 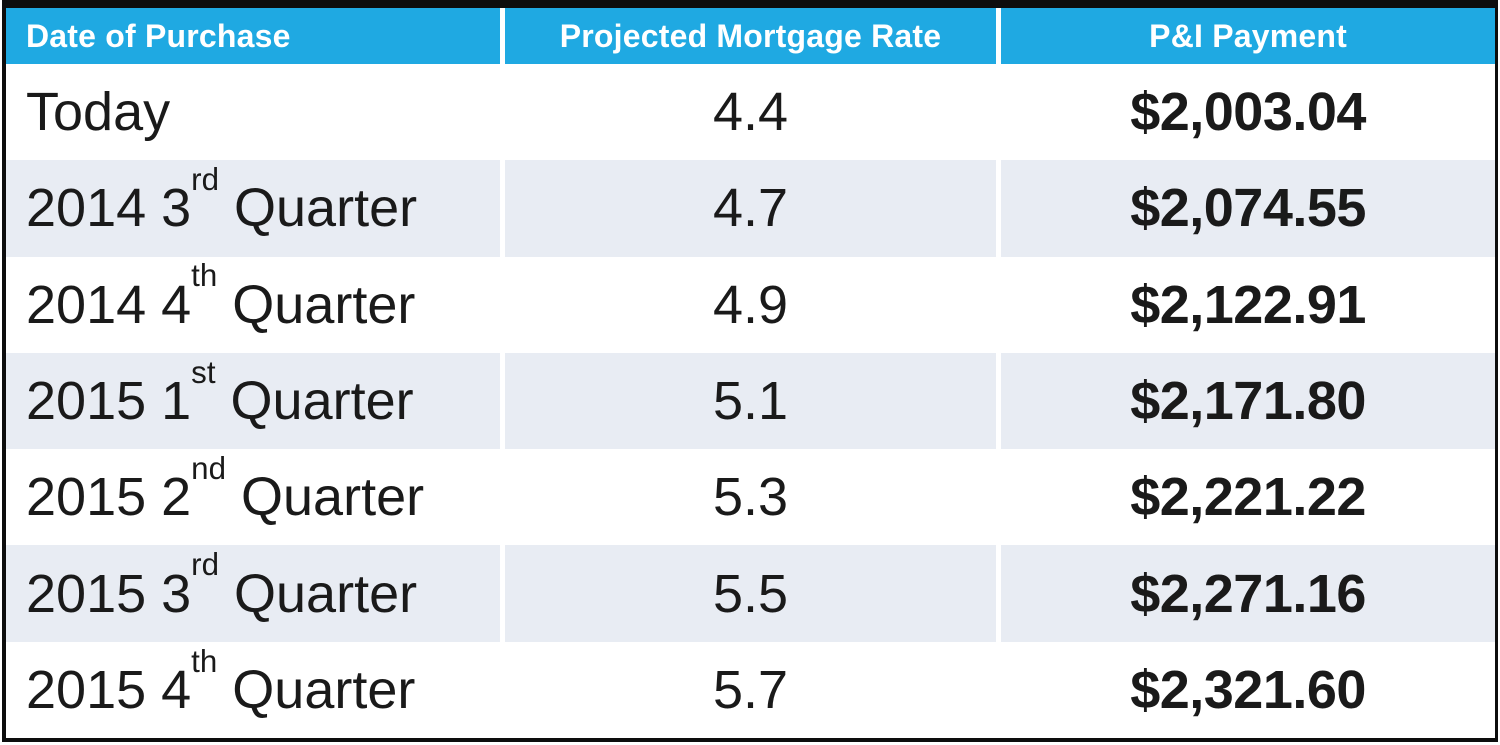 What do you see at coordinates (109, 400) in the screenshot?
I see `date-text: 2015 1` at bounding box center [109, 400].